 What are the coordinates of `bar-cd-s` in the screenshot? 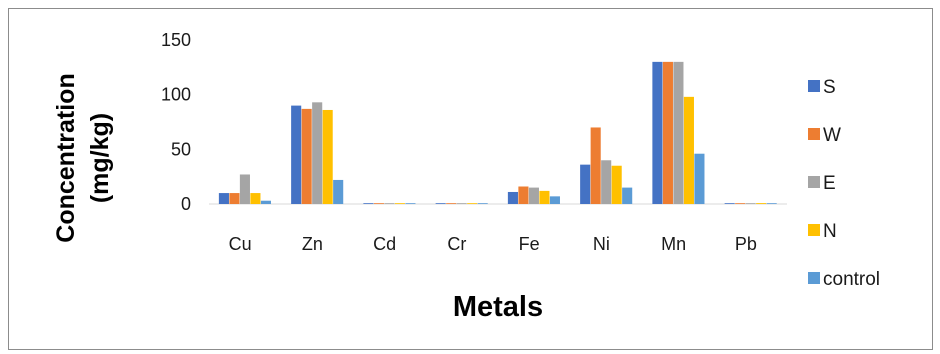 It's located at (368, 203).